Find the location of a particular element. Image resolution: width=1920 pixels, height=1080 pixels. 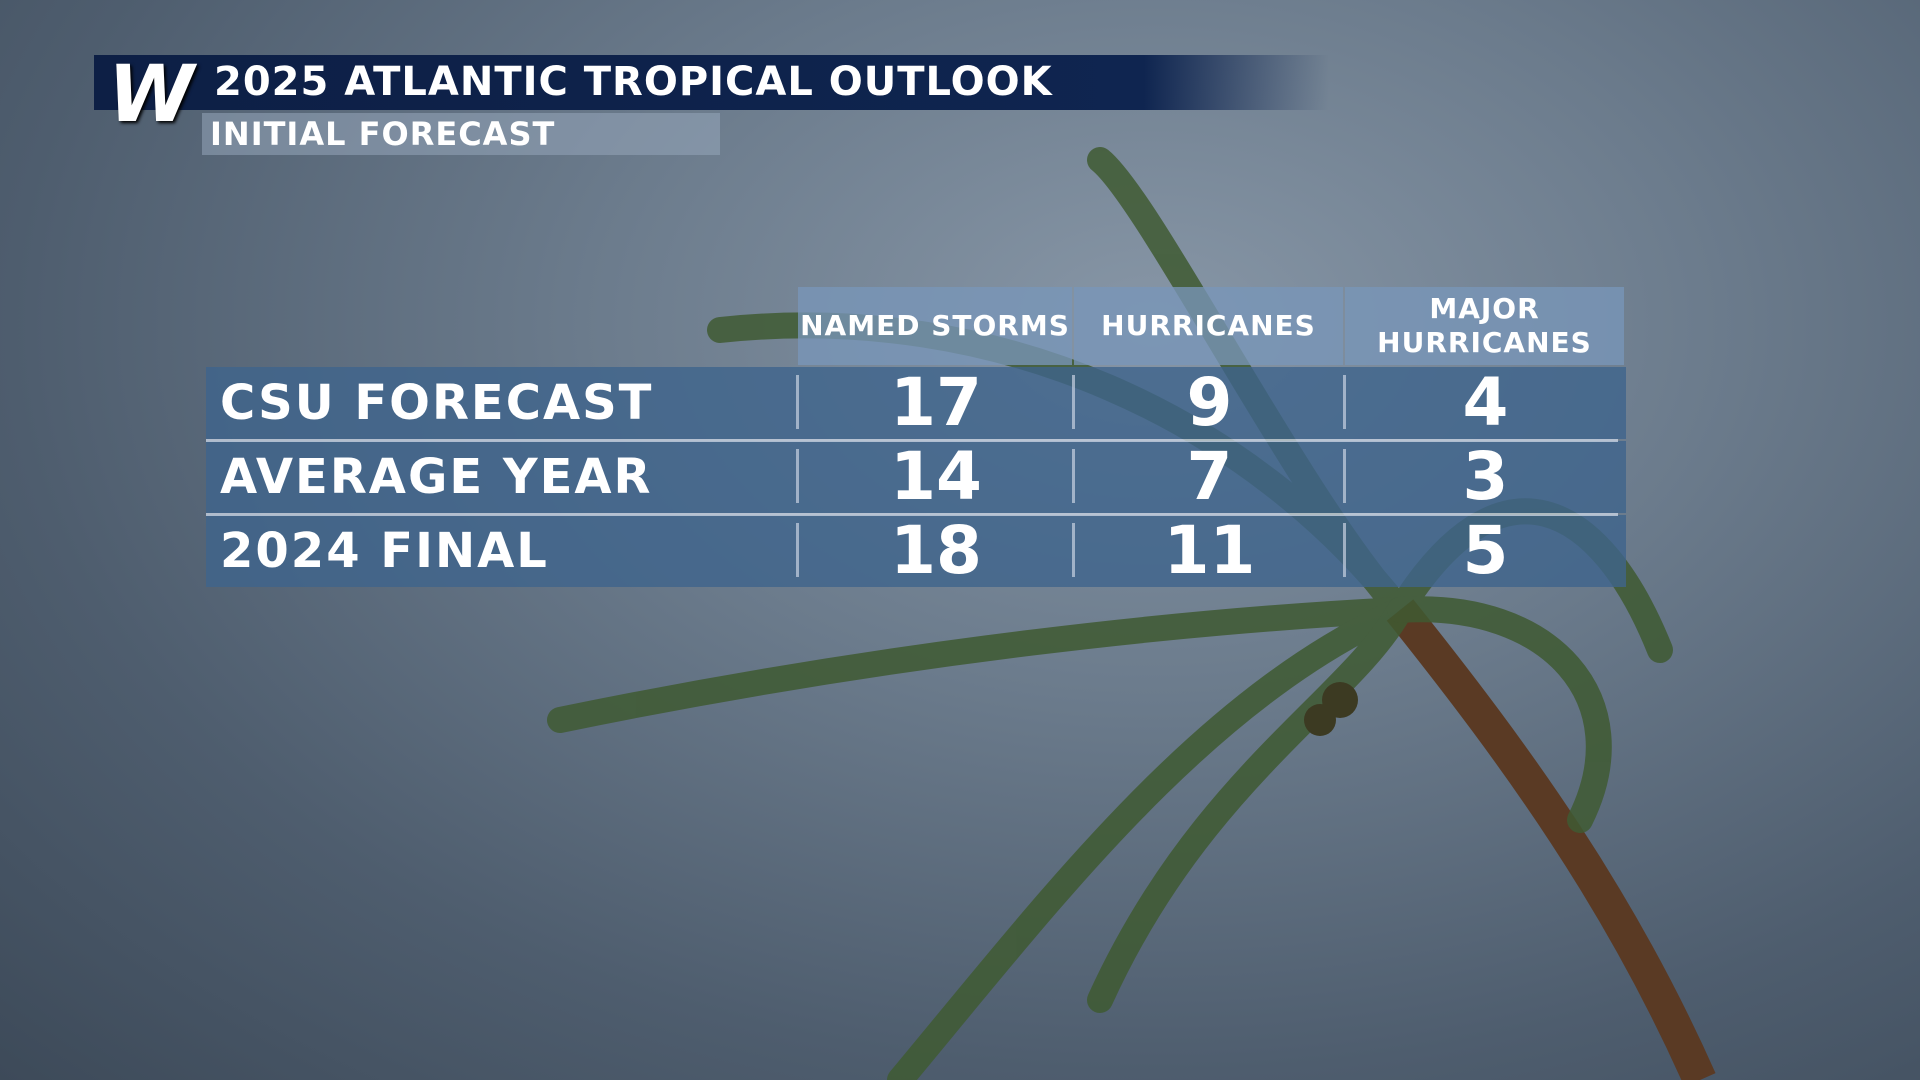

cell-value: 17 is located at coordinates (936, 402).